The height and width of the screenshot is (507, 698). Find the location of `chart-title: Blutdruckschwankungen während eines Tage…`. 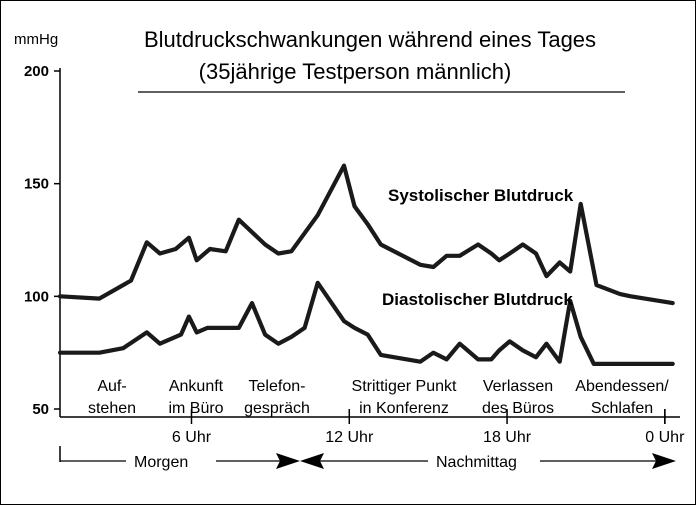

chart-title: Blutdruckschwankungen während eines Tage… is located at coordinates (370, 39).